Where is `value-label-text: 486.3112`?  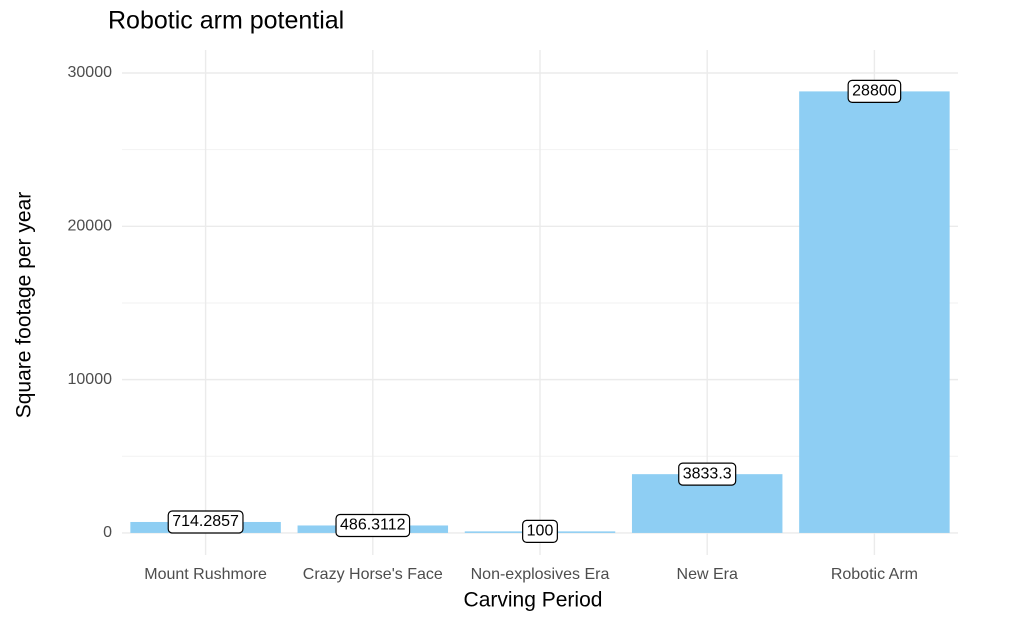 value-label-text: 486.3112 is located at coordinates (373, 525).